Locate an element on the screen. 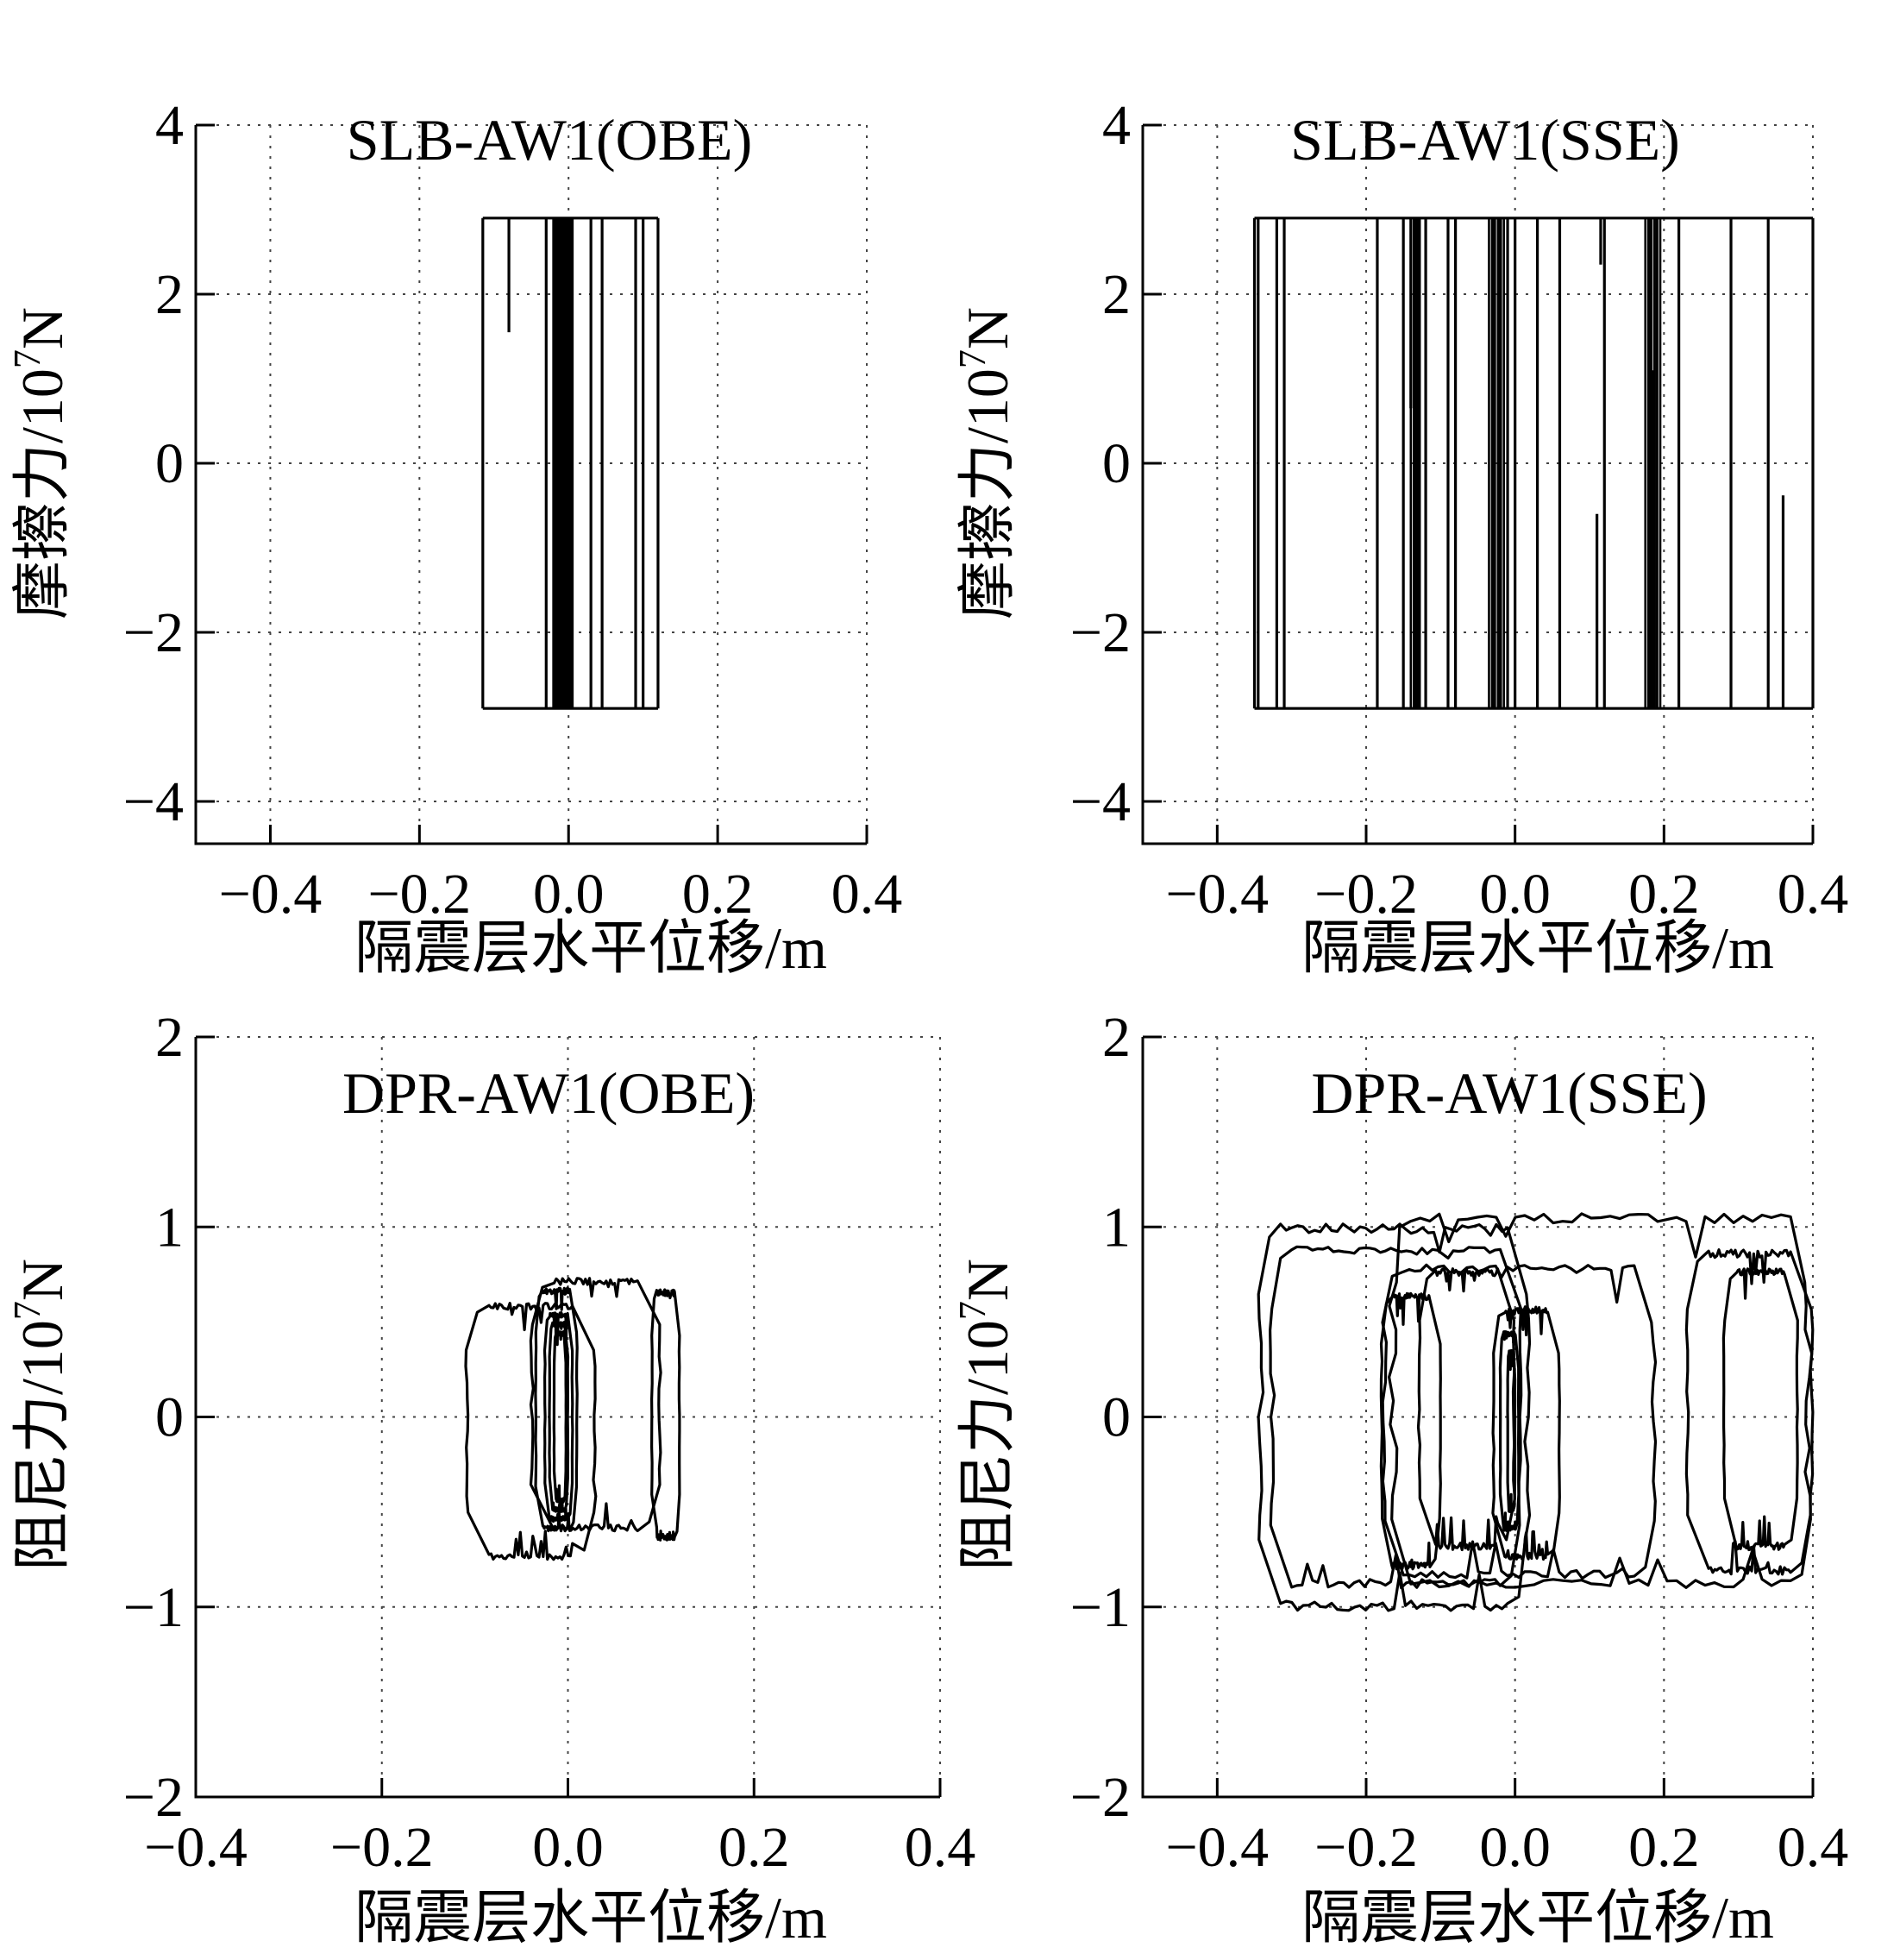  chart-title: DPR-AW1(SSE) is located at coordinates (1509, 1093).